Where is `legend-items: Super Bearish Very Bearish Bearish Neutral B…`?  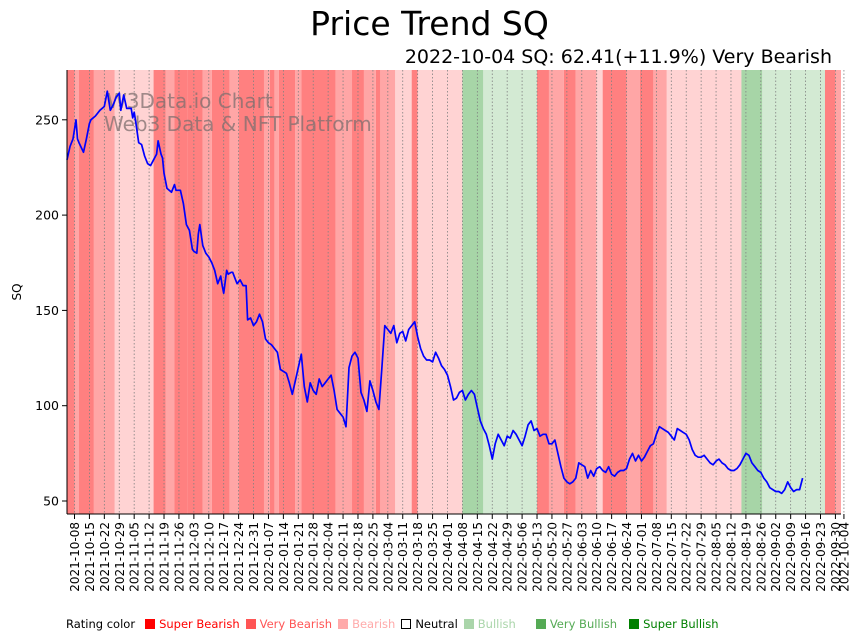
legend-items: Super Bearish Very Bearish Bearish Neutral B… is located at coordinates (434, 624).